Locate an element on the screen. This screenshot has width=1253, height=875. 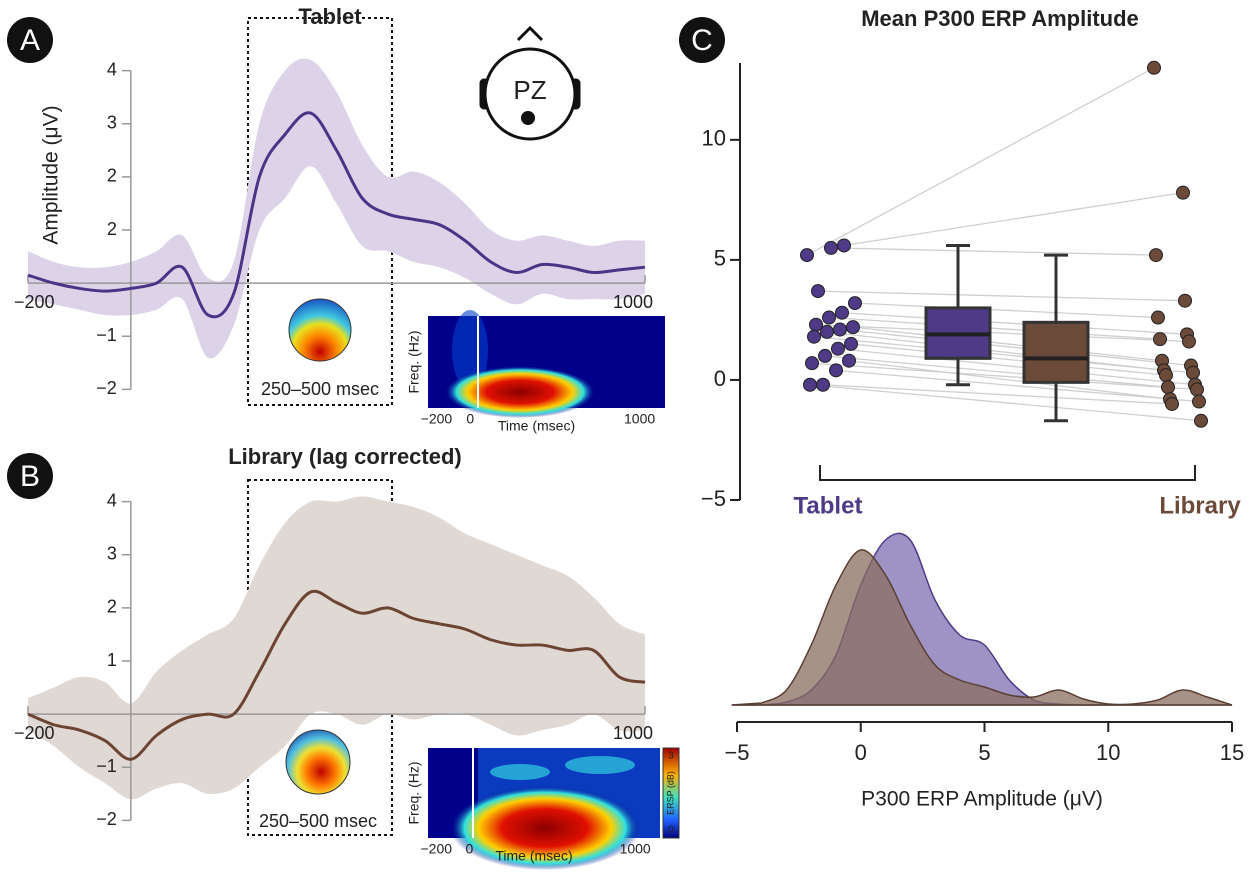
density-area is located at coordinates (982, 627).